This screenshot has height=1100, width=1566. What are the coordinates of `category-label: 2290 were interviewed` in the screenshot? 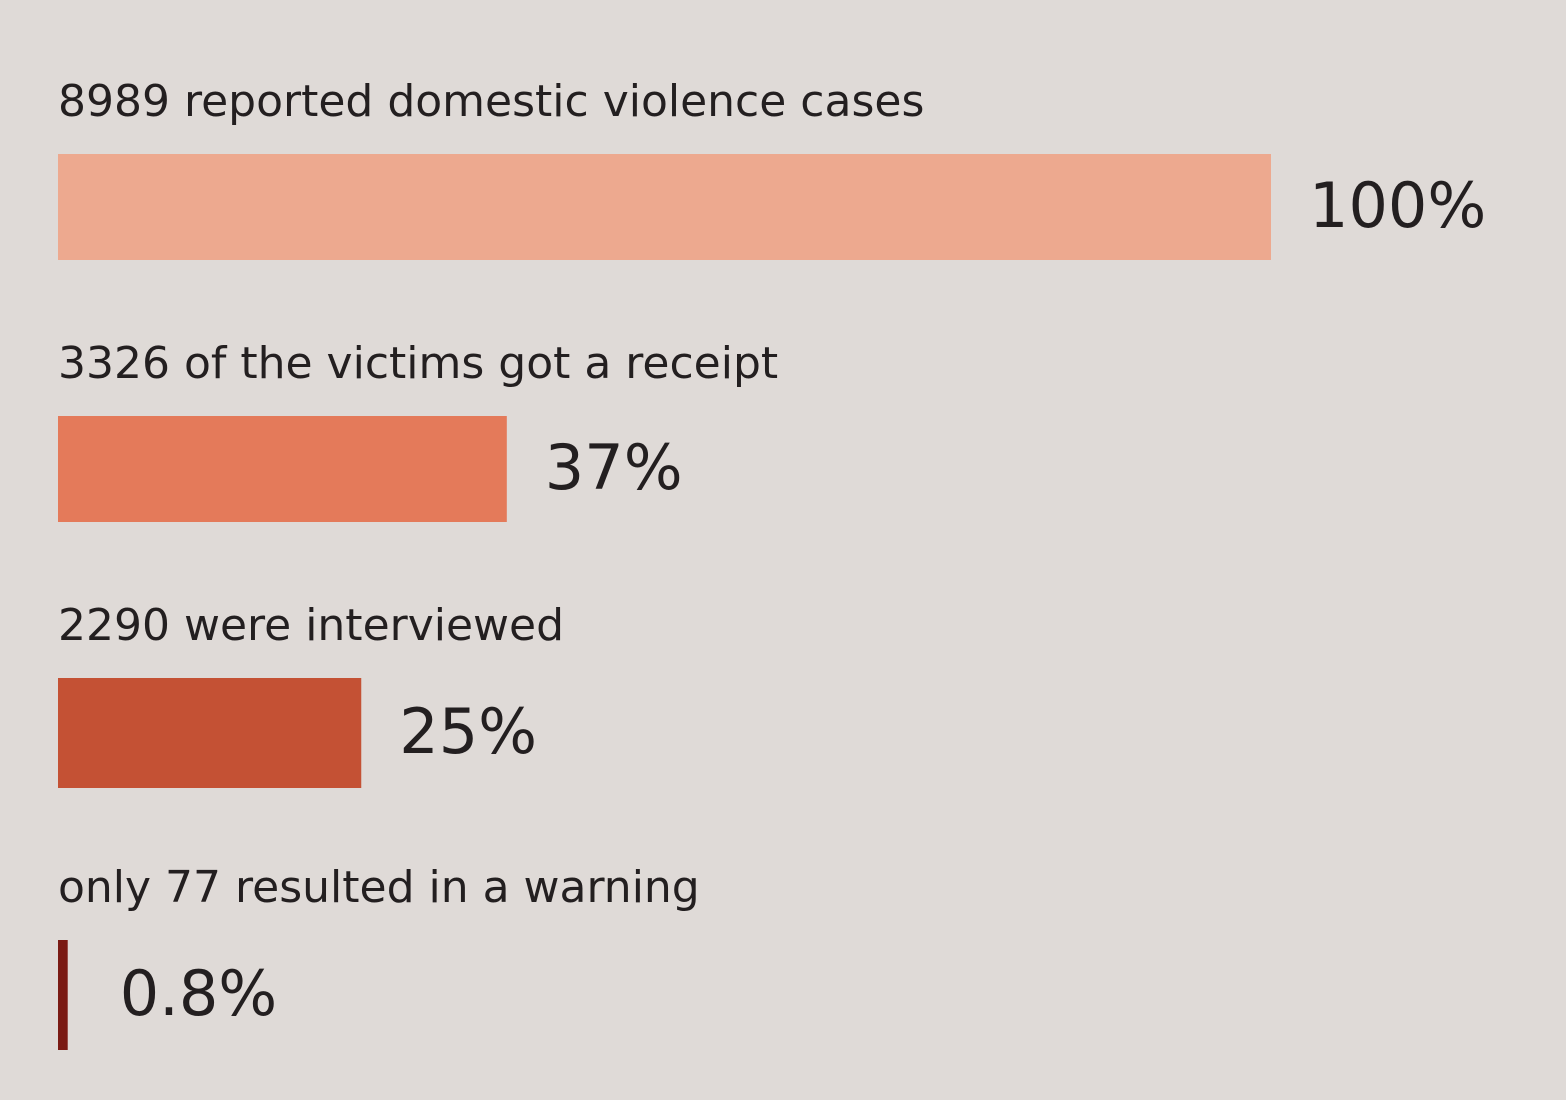 It's located at (311, 625).